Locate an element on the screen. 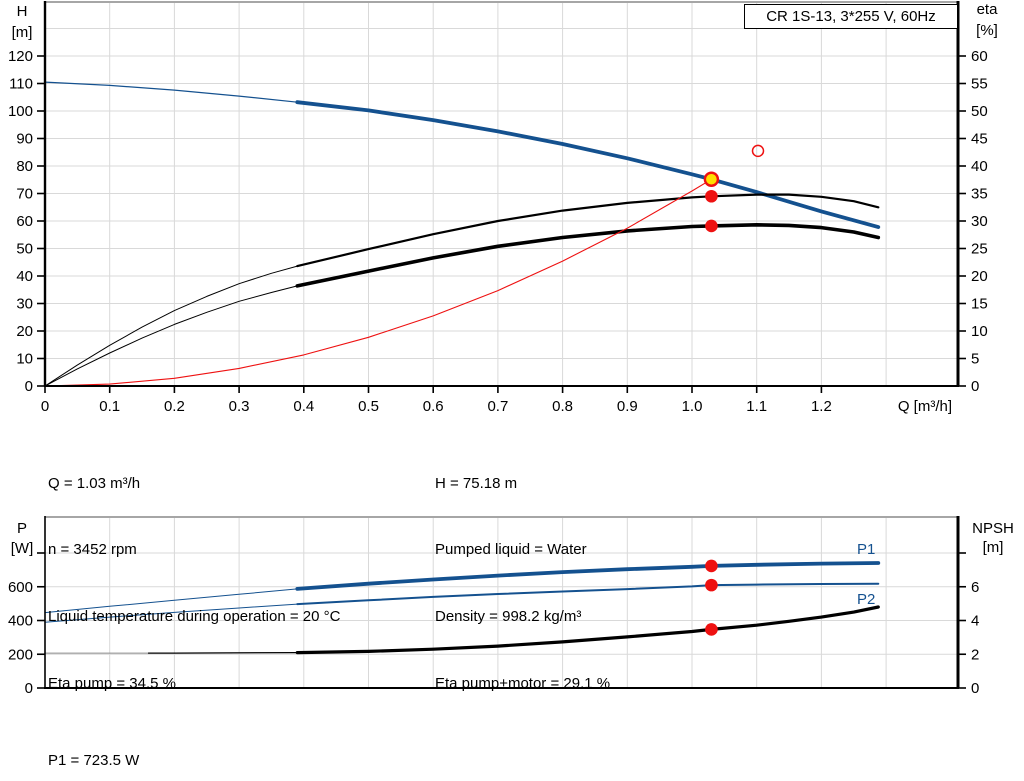 This screenshot has width=1024, height=781. p1-point-marker is located at coordinates (711, 566).